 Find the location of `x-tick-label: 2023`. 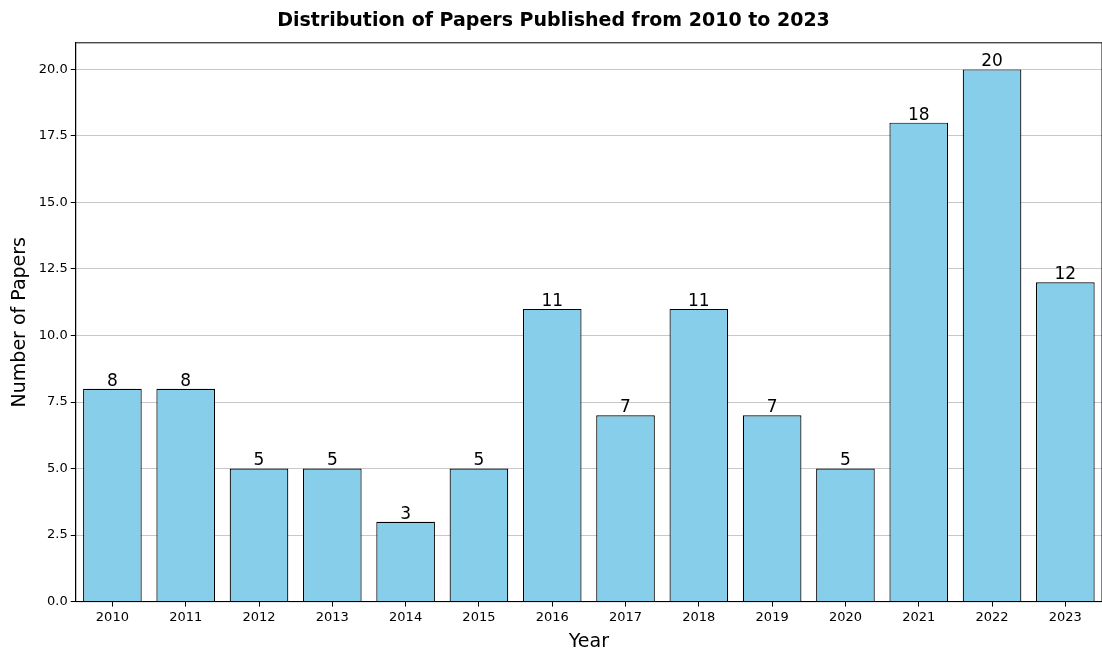

x-tick-label: 2023 is located at coordinates (1065, 616).